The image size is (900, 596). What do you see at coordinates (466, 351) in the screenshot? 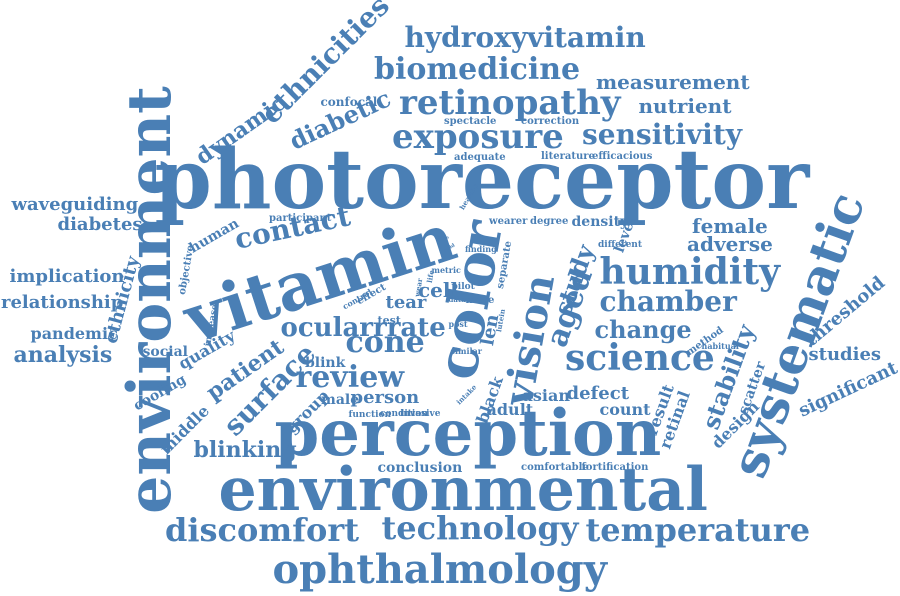
I see `word-similar: similar` at bounding box center [466, 351].